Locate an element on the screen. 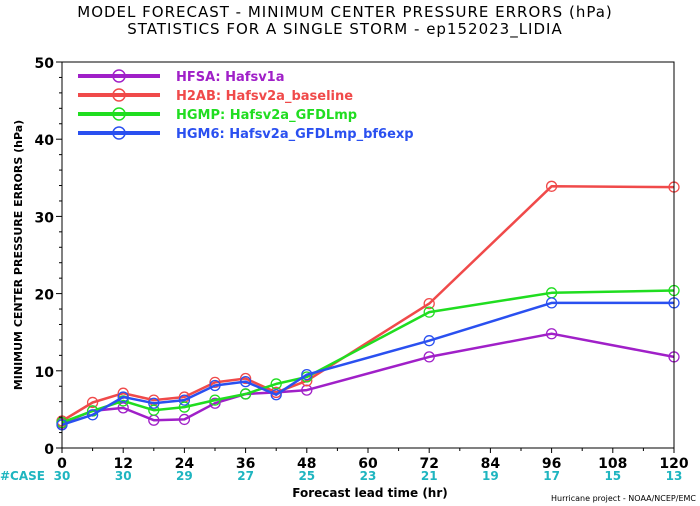 The image size is (700, 506). y-axis-label: MINIMUM CENTER PRESSURE ERRORS (hPa) is located at coordinates (18, 255).